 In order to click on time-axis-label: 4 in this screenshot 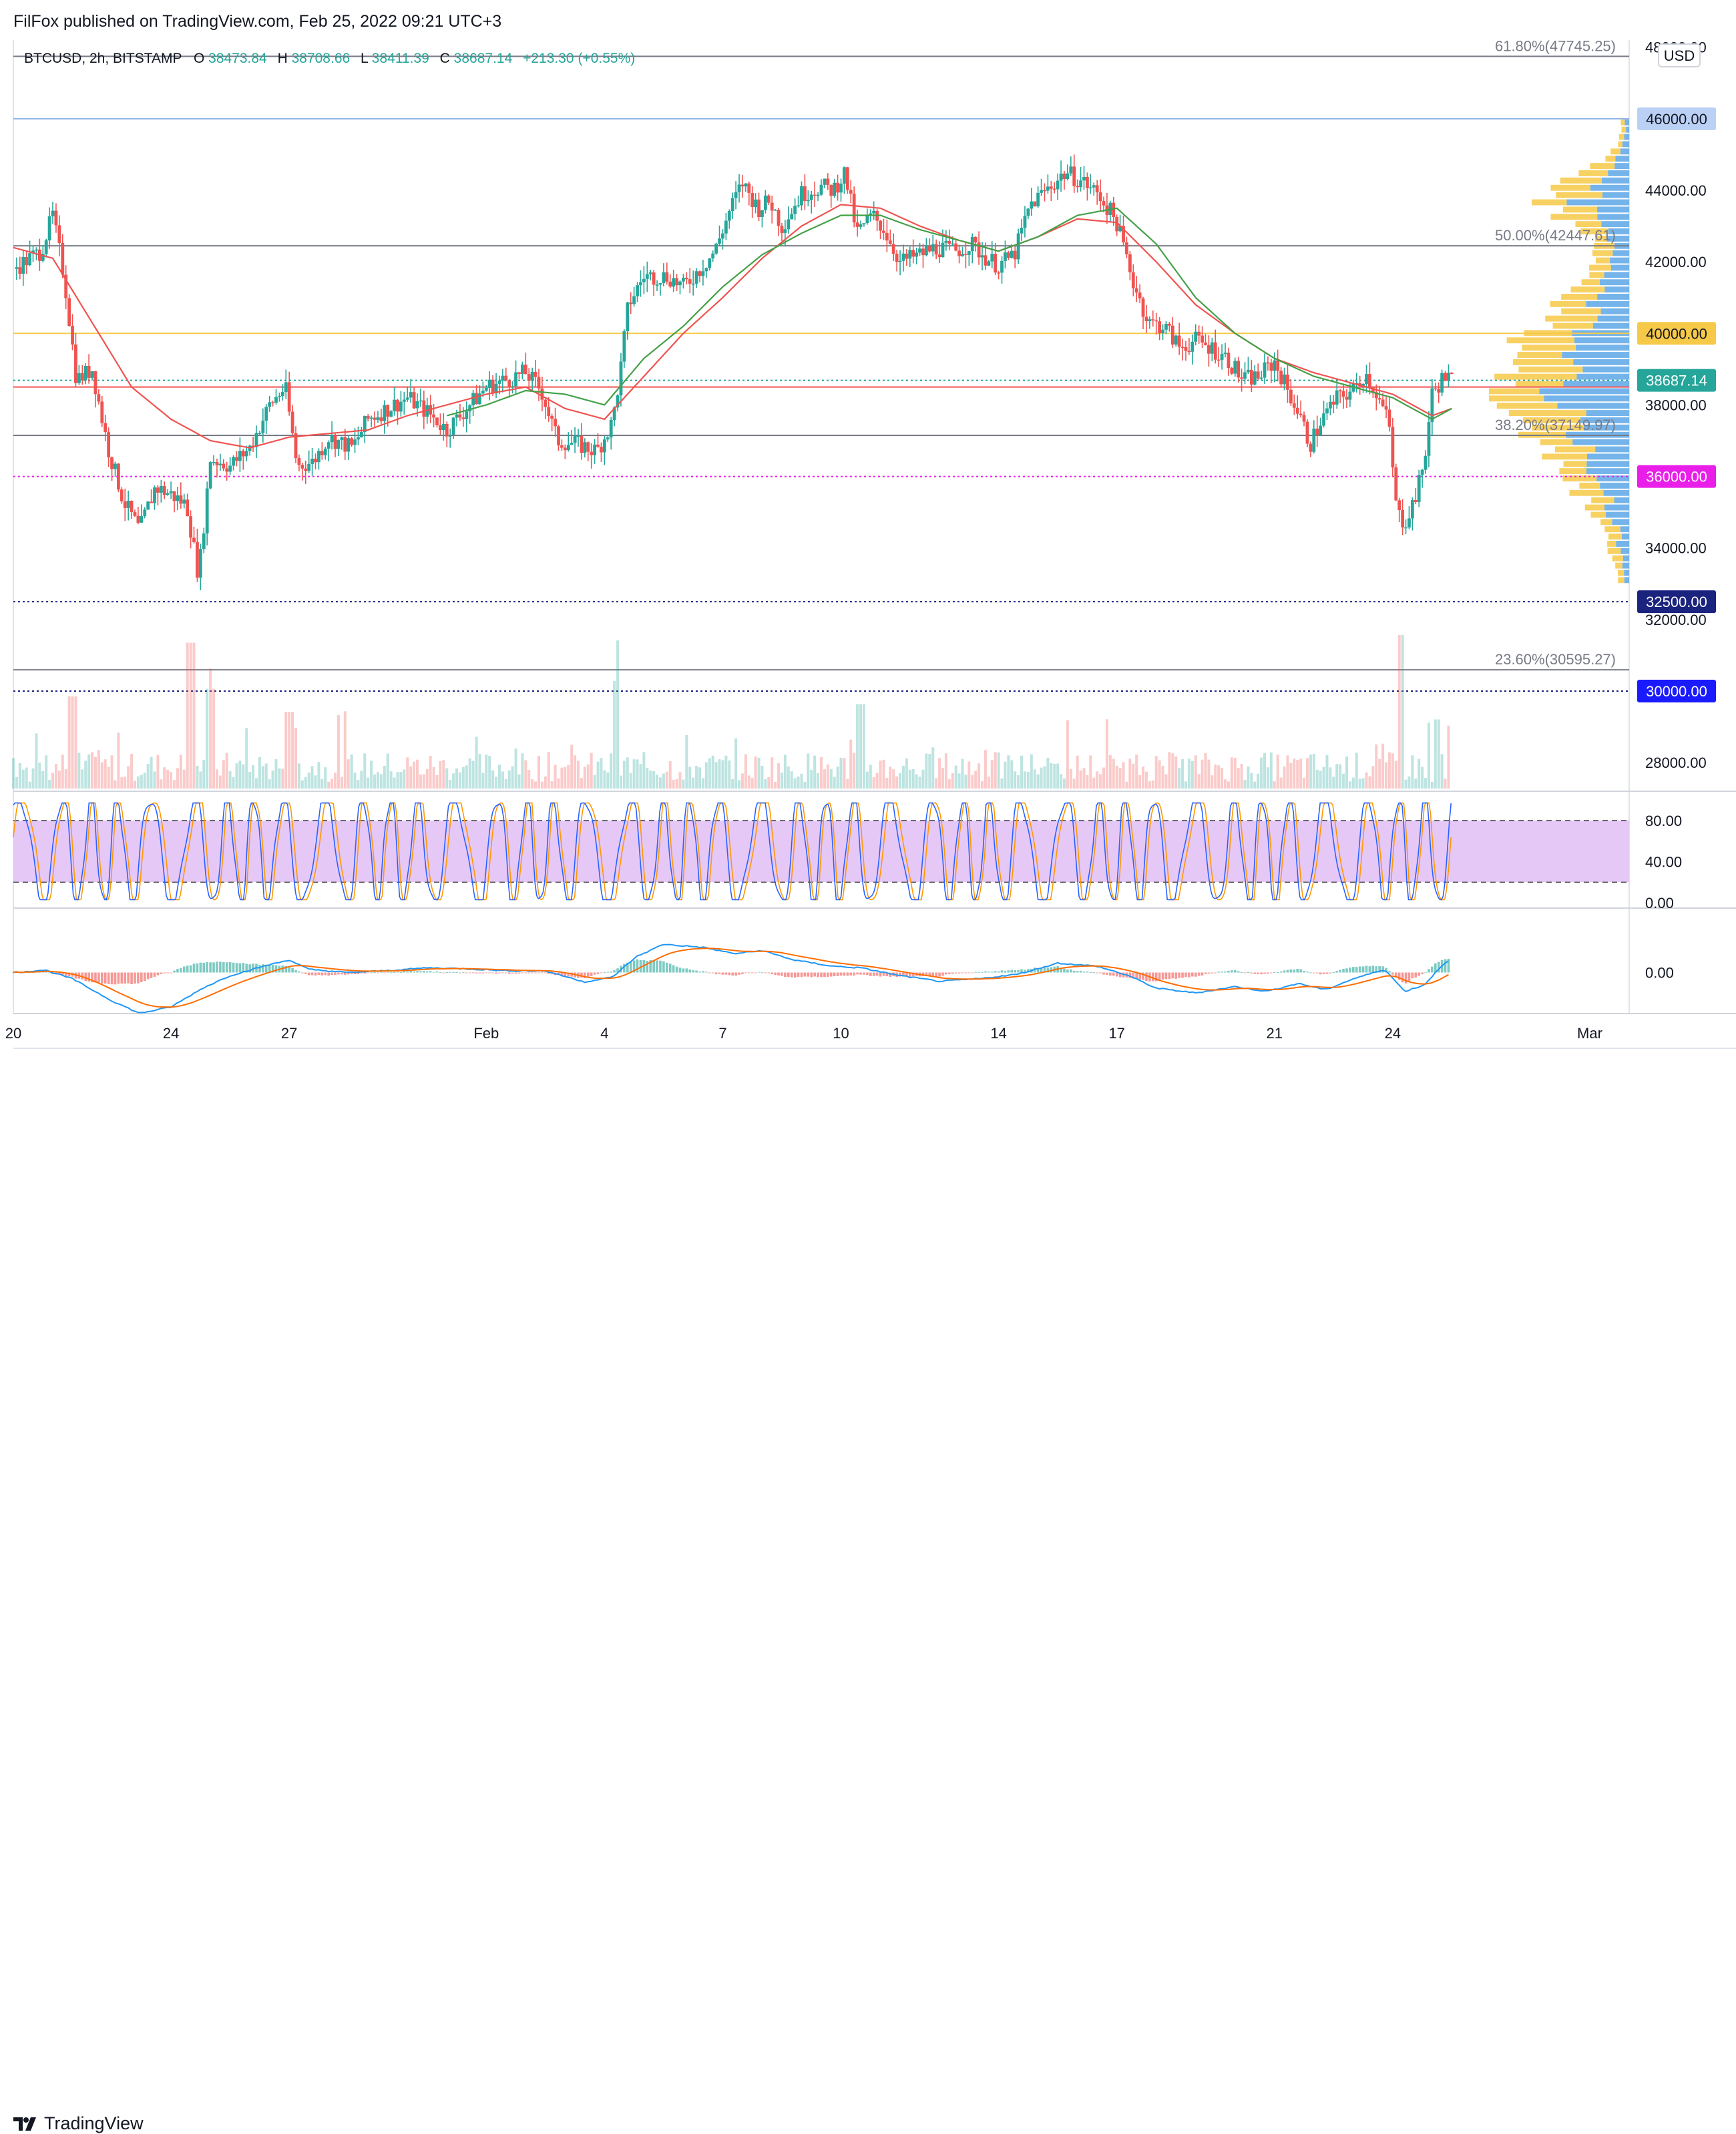, I will do `click(604, 1033)`.